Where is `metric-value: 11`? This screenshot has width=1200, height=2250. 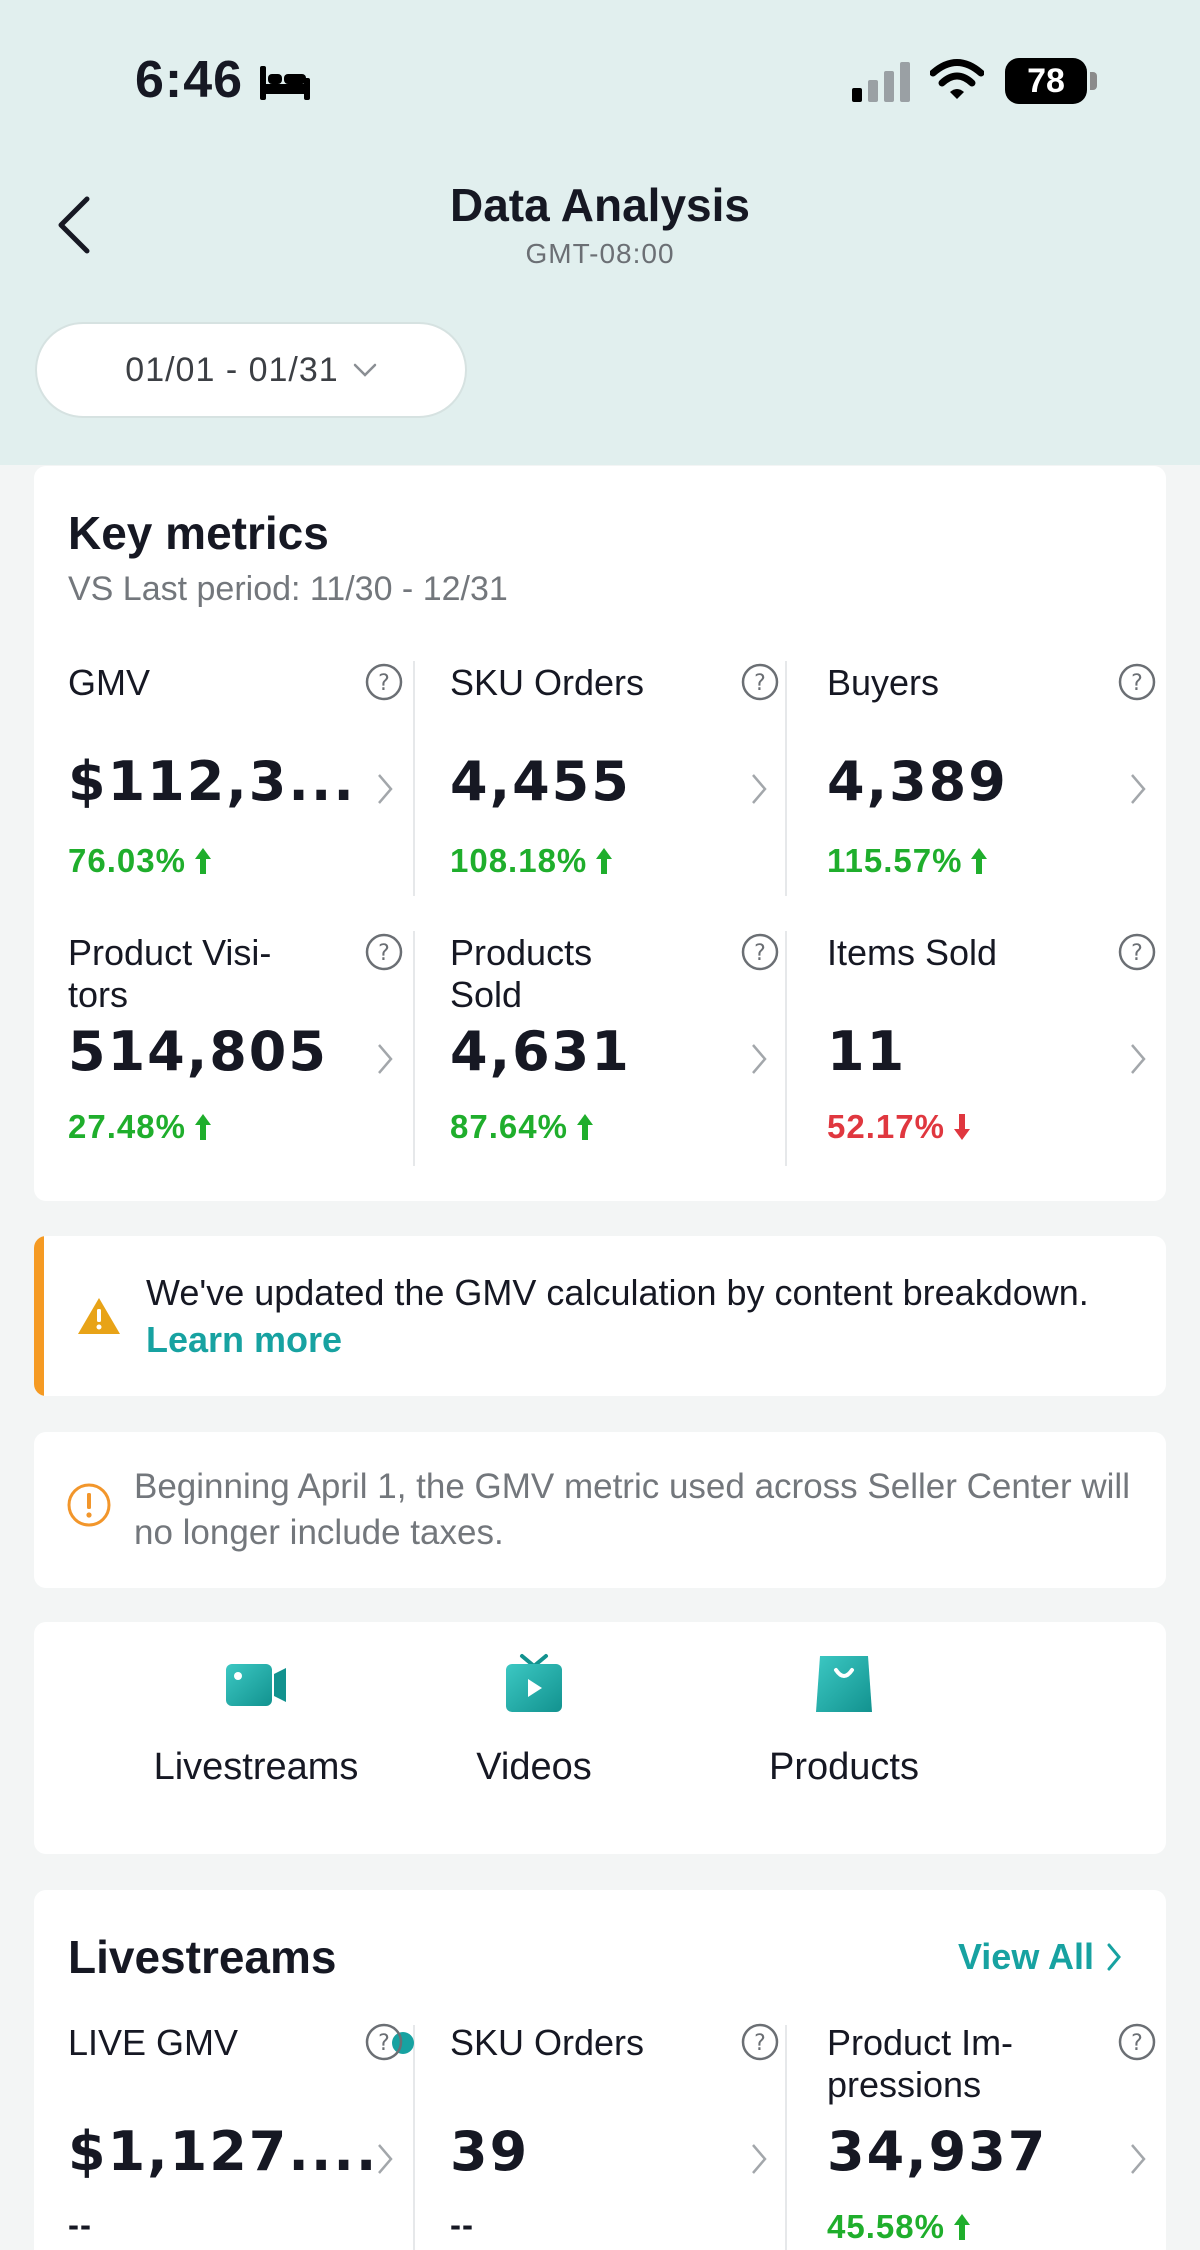
metric-value: 11 is located at coordinates (867, 1051).